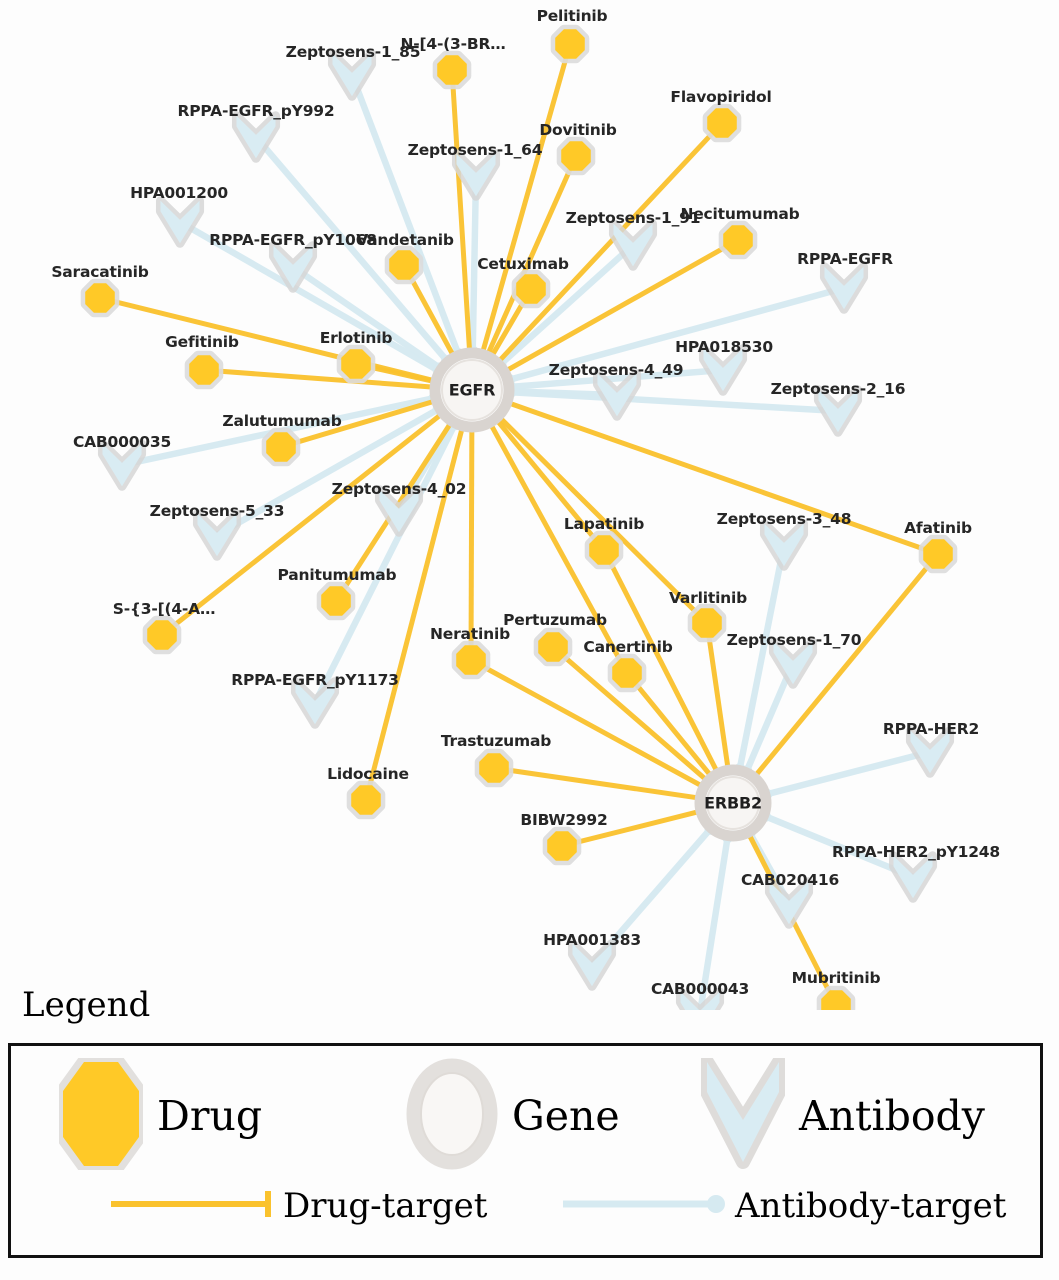  What do you see at coordinates (86, 1005) in the screenshot?
I see `legend-title: Legend` at bounding box center [86, 1005].